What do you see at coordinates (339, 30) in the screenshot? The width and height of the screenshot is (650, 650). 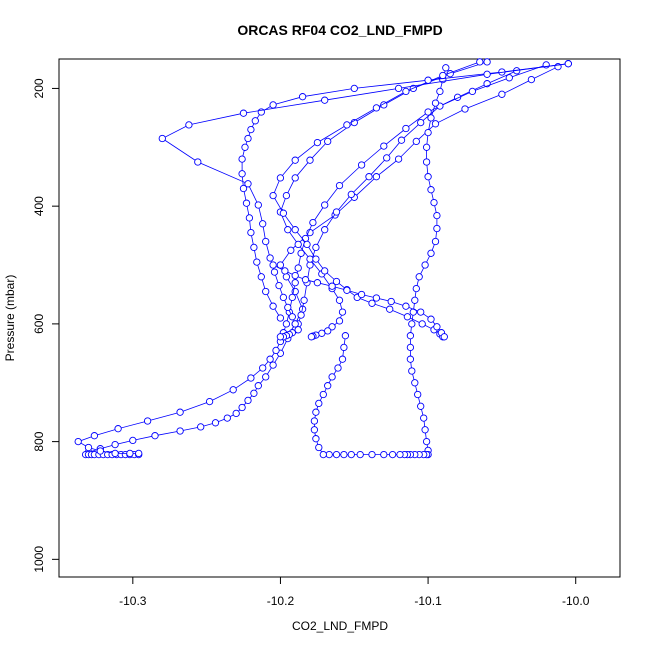 I see `chart-title: ORCAS RF04 CO2_LND_FMPD` at bounding box center [339, 30].